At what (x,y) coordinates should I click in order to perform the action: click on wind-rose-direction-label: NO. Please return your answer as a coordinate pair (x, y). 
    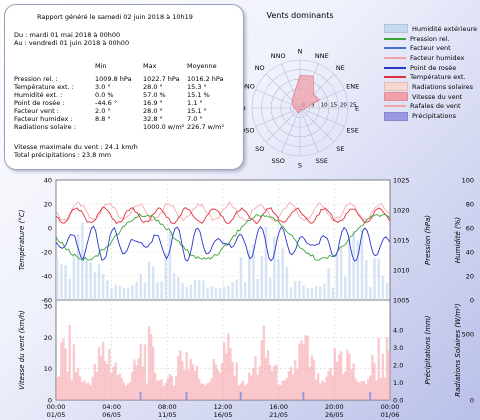
    Looking at the image, I should click on (260, 68).